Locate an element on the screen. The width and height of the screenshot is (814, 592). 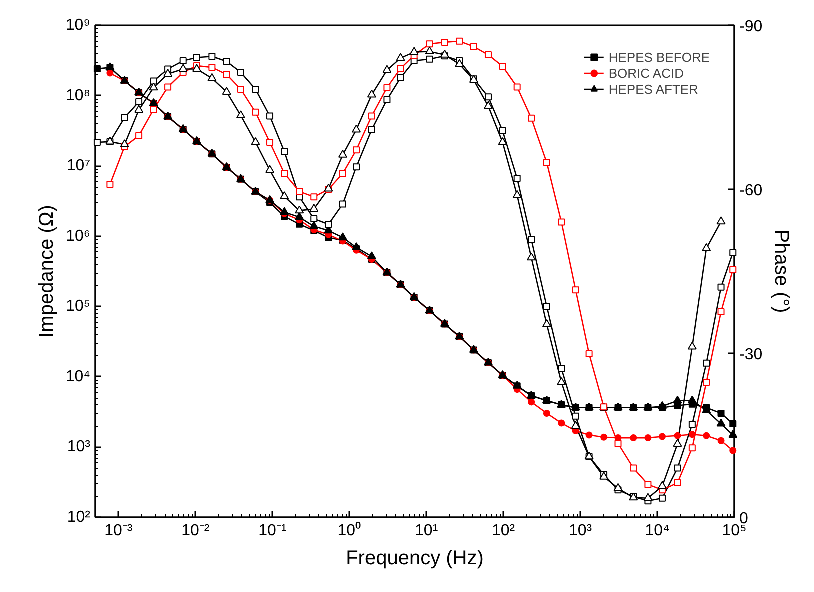
y2-tick-label: -60 is located at coordinates (751, 191).